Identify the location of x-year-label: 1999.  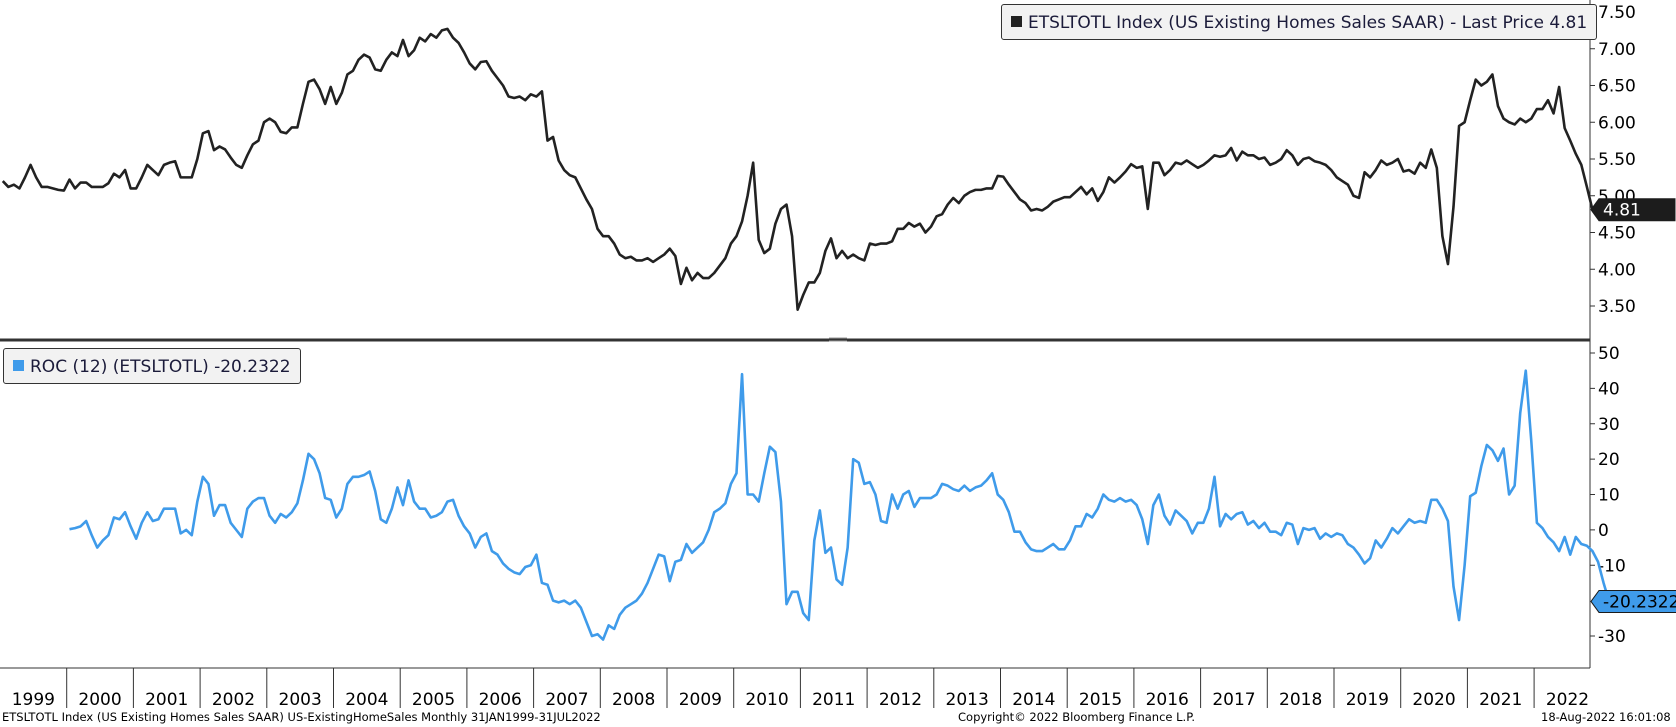
(33, 700).